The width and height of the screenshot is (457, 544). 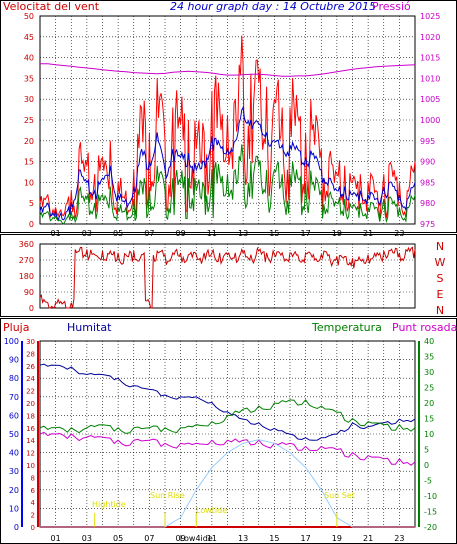 I want to click on panel3-x-tick: 23, so click(x=399, y=538).